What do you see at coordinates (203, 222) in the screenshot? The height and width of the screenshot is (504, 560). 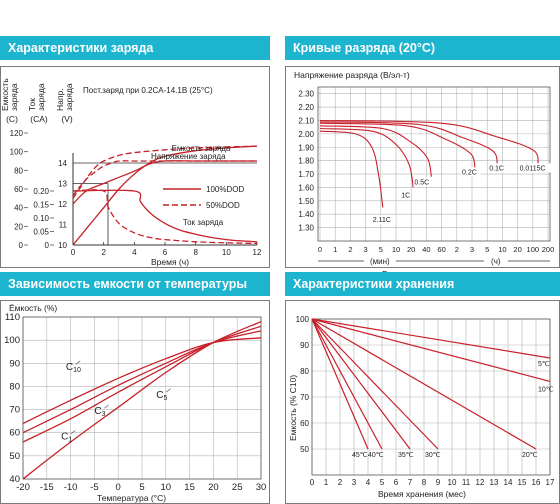 I see `charge-annotation: Ток заряда` at bounding box center [203, 222].